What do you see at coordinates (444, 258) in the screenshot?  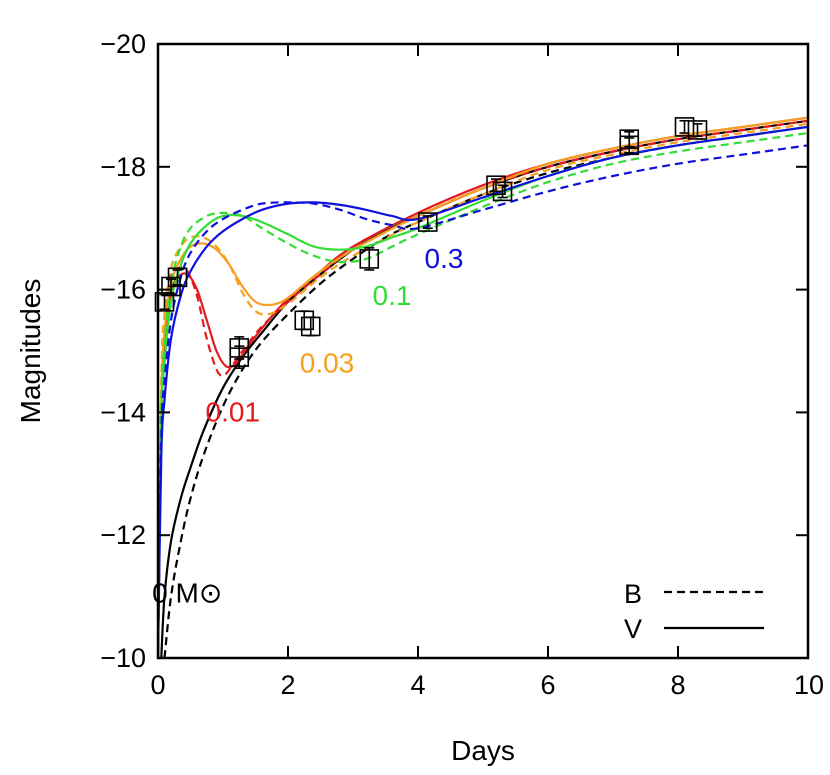 I see `mass-label: 0.3` at bounding box center [444, 258].